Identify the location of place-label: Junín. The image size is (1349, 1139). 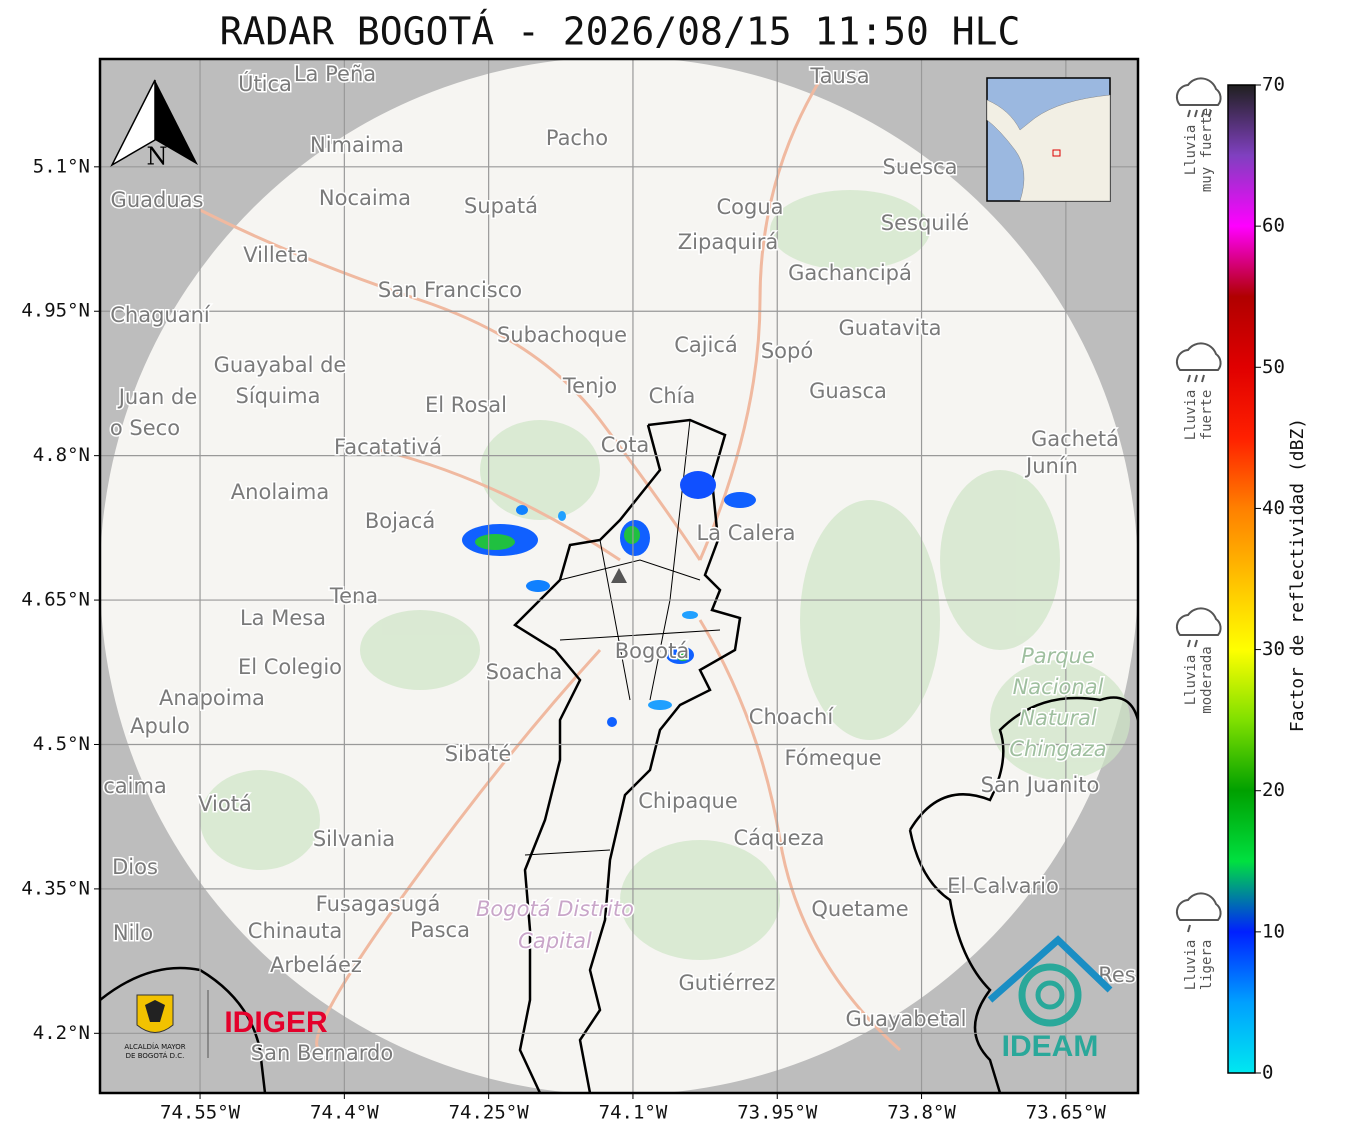
(1051, 466).